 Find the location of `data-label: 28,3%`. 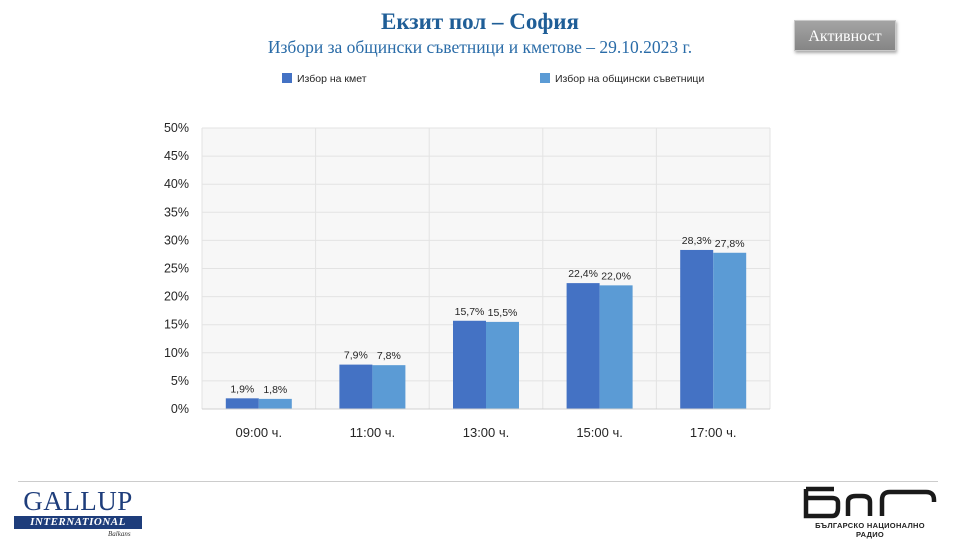

data-label: 28,3% is located at coordinates (697, 241).